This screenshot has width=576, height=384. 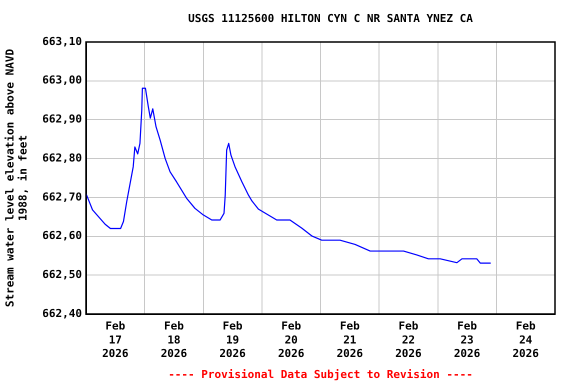 What do you see at coordinates (408, 340) in the screenshot?
I see `x-tick-label: Feb 22 2026` at bounding box center [408, 340].